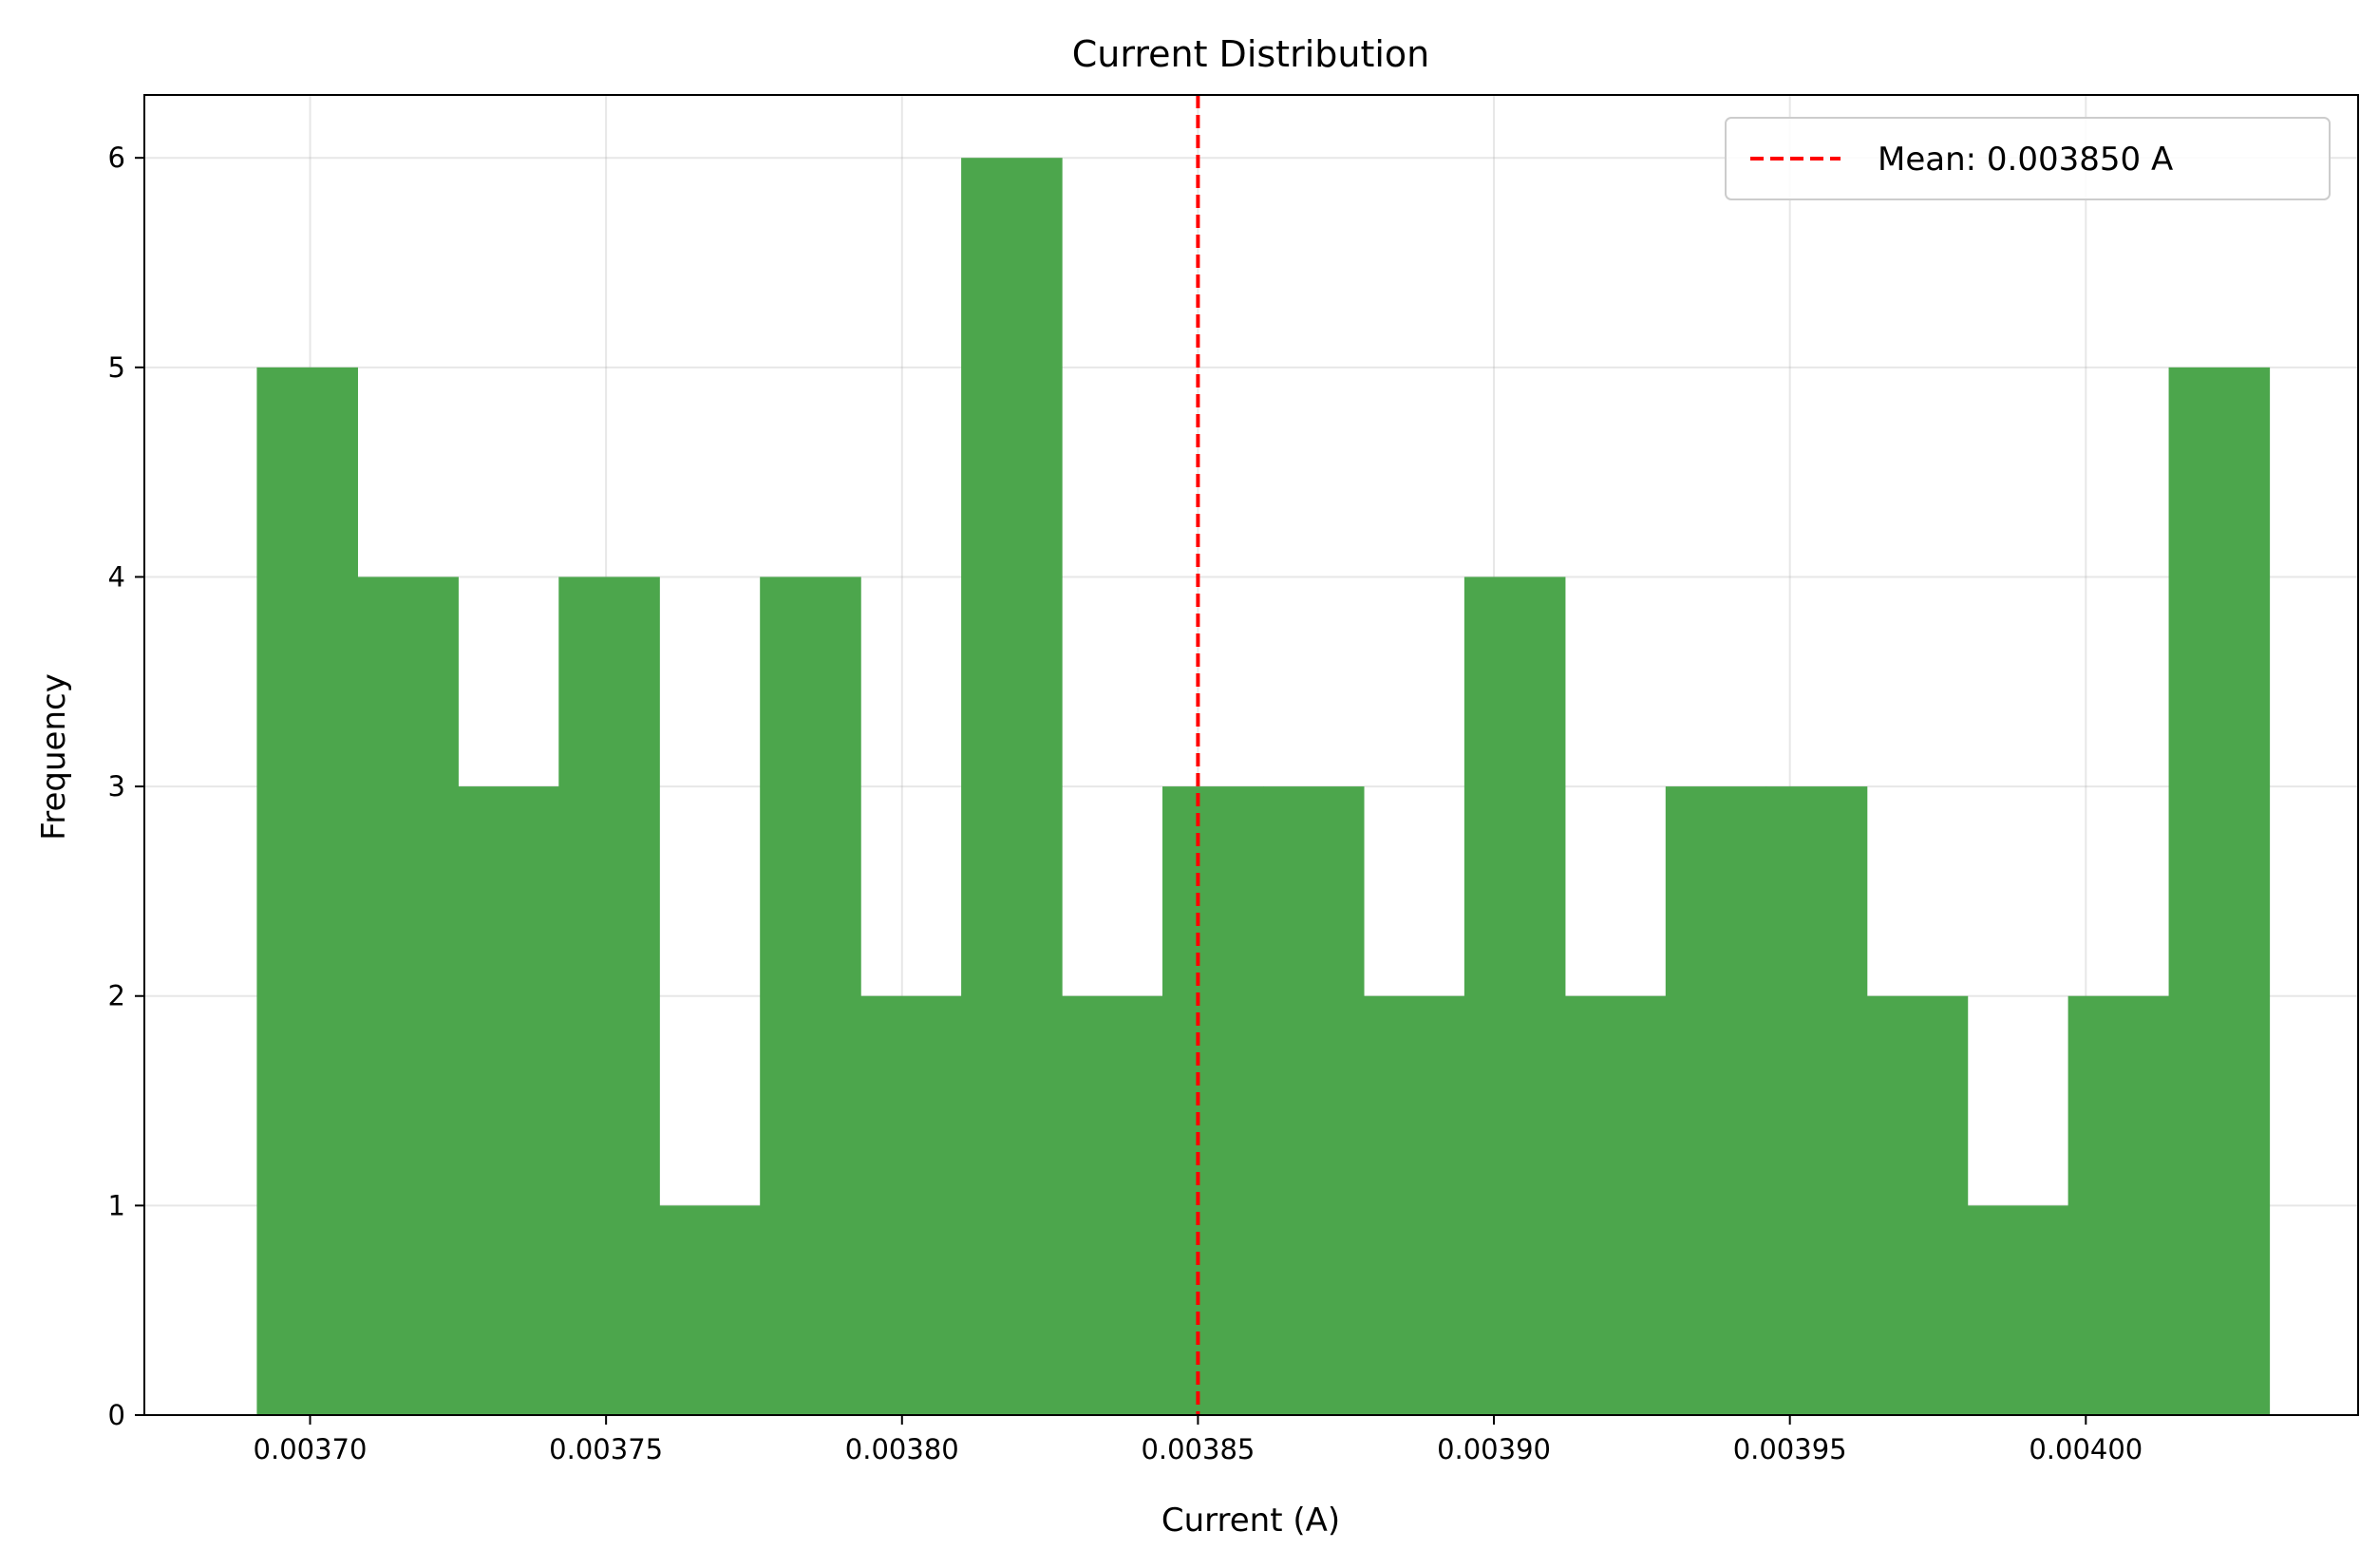 This screenshot has height=1568, width=2379. Describe the element at coordinates (116, 576) in the screenshot. I see `y-tick-label: 4` at that location.